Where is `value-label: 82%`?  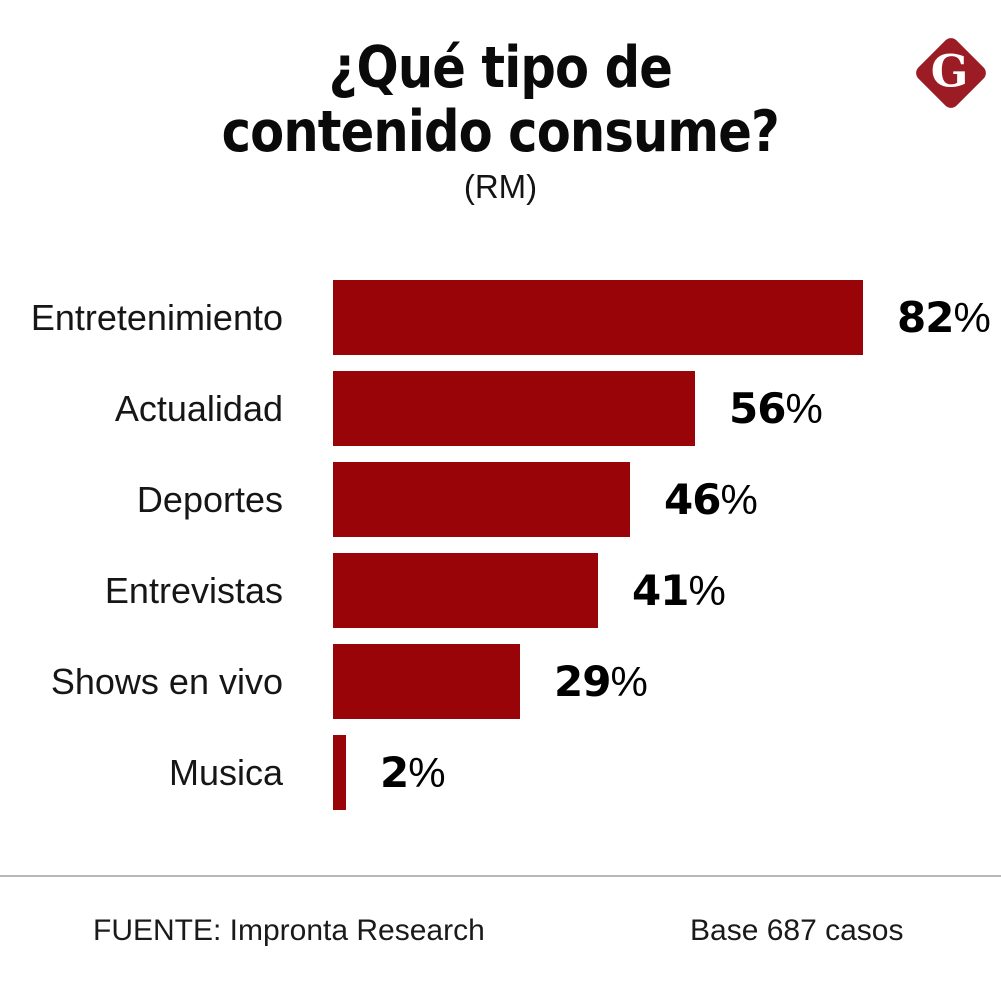 value-label: 82% is located at coordinates (944, 317).